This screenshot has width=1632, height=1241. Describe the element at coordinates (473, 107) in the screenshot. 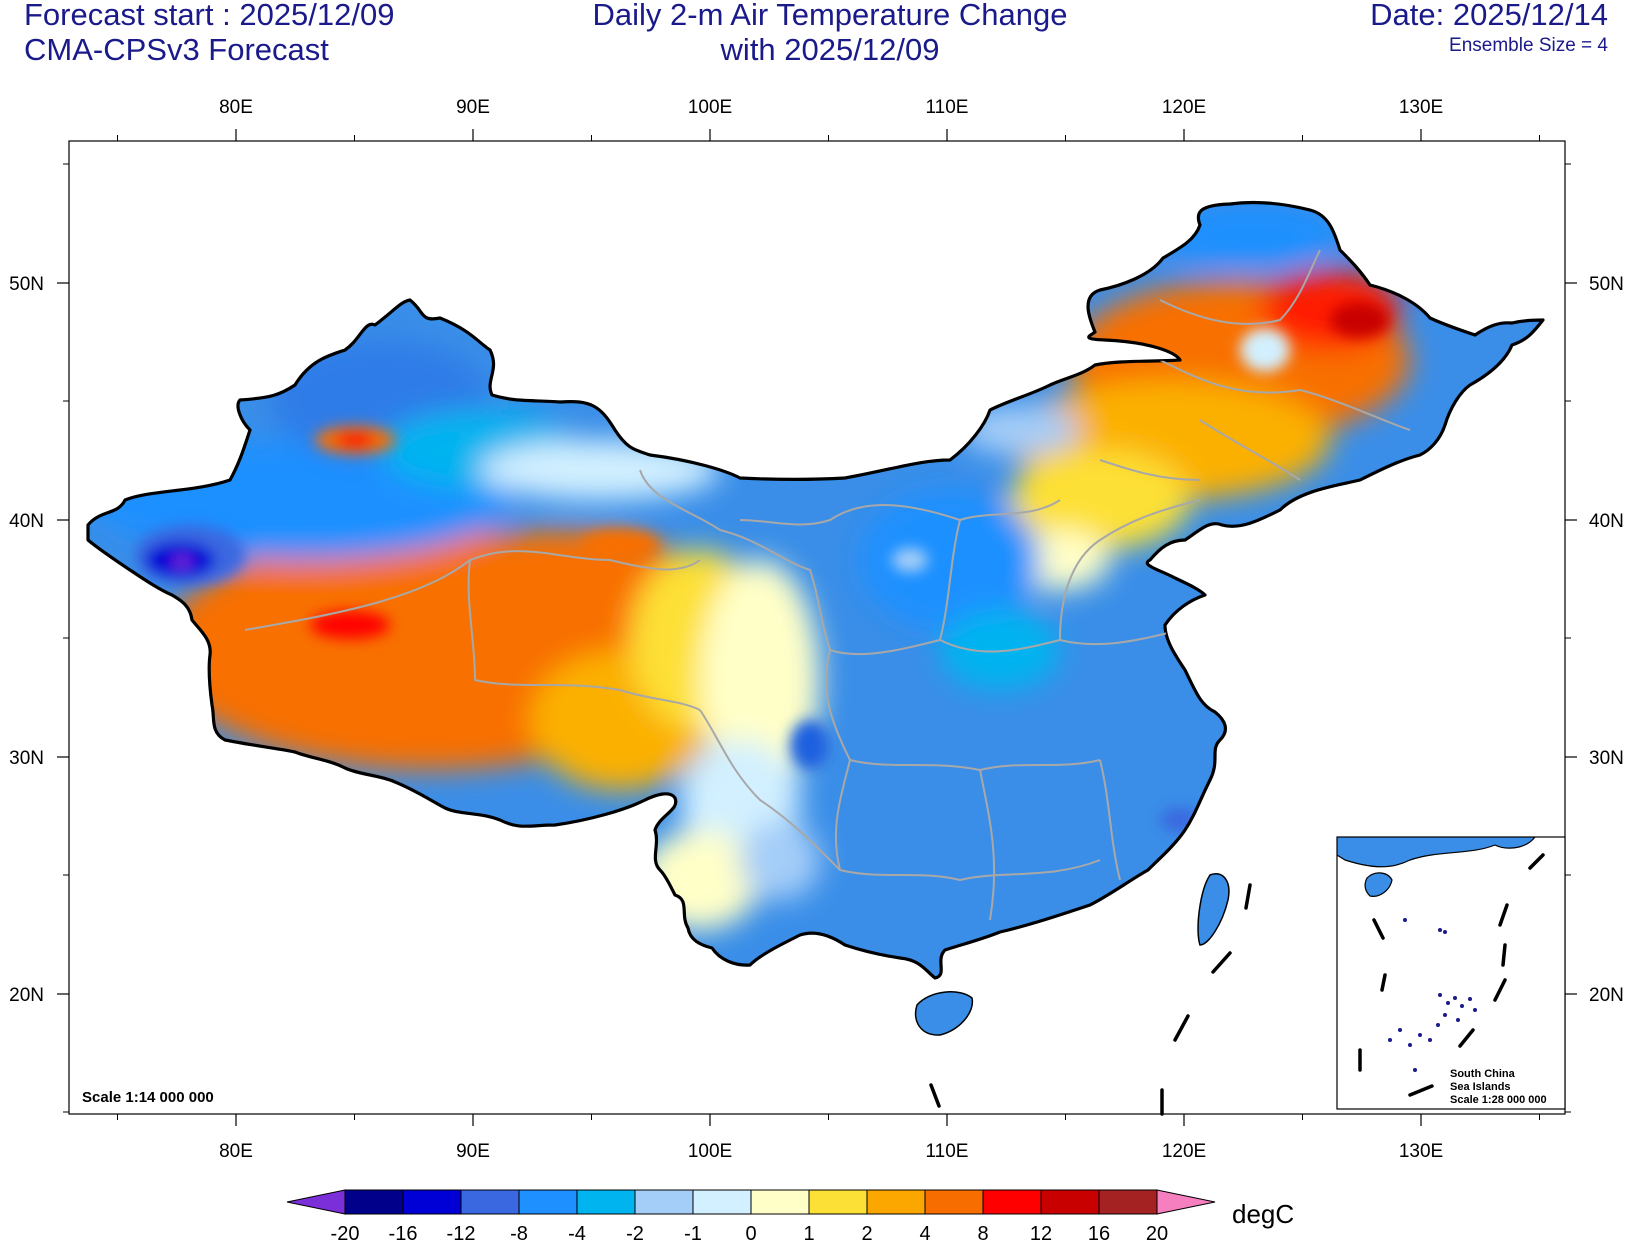

I see `lon-label-top: 90E` at that location.